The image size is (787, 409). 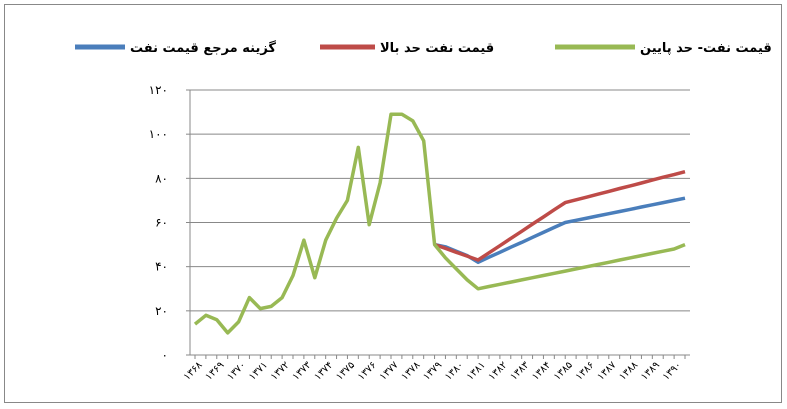 I want to click on y-tick-label: ۸۰, so click(x=161, y=178).